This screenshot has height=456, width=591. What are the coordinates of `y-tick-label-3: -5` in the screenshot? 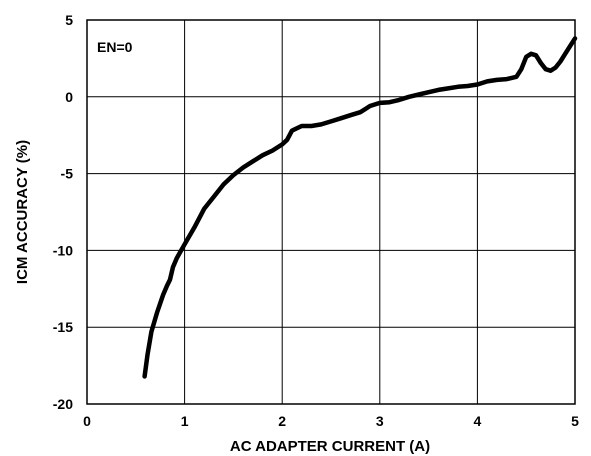 It's located at (67, 174).